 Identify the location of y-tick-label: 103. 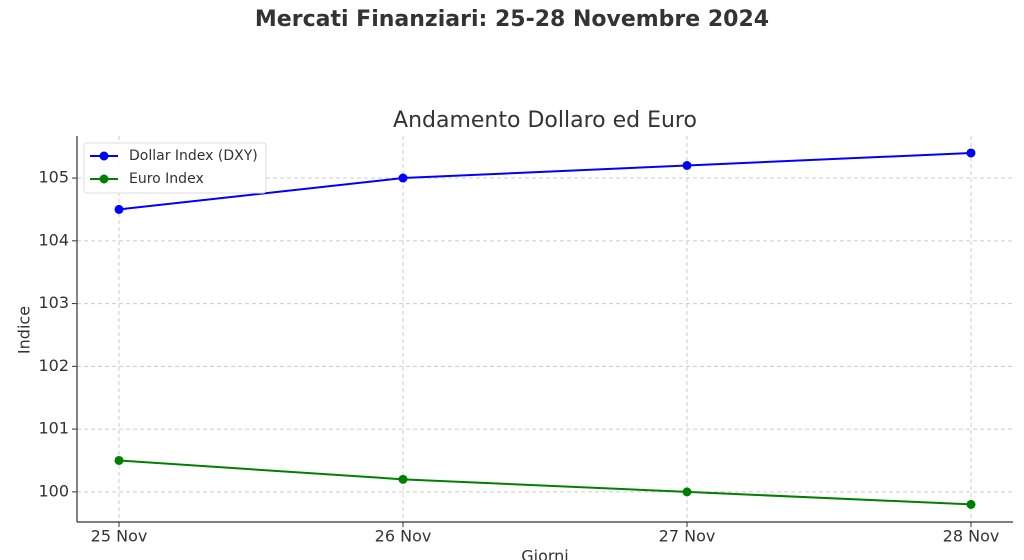
(53, 302).